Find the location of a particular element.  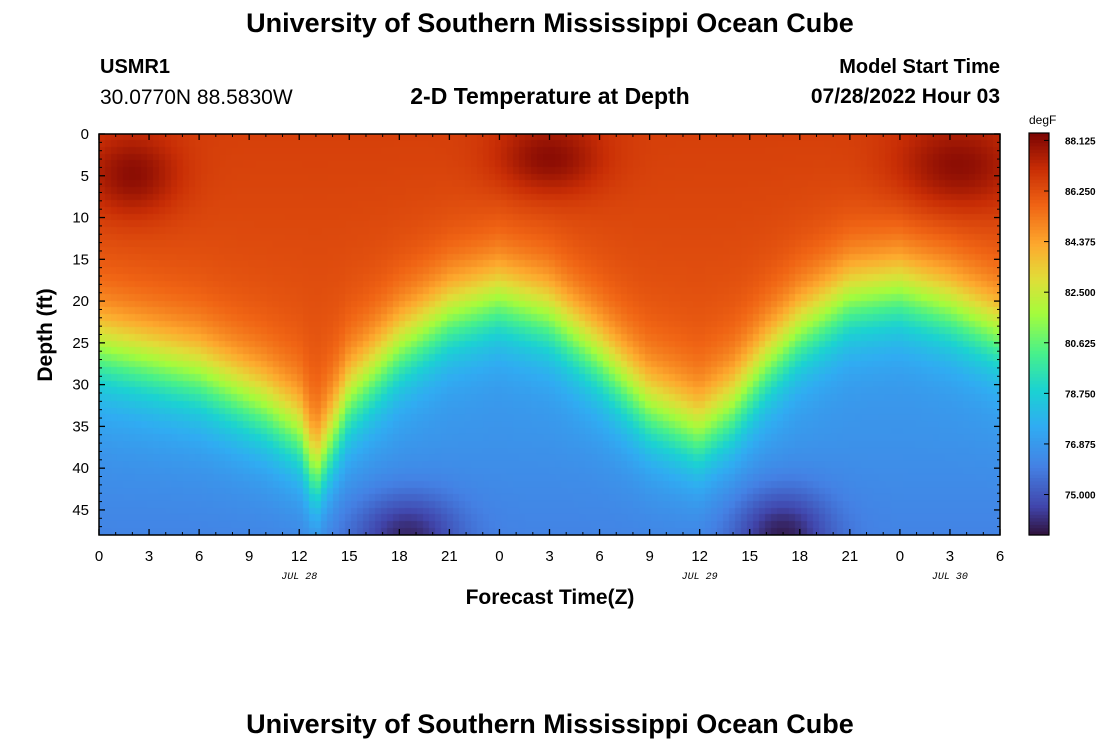

y-tick-label: 10 is located at coordinates (80, 218).